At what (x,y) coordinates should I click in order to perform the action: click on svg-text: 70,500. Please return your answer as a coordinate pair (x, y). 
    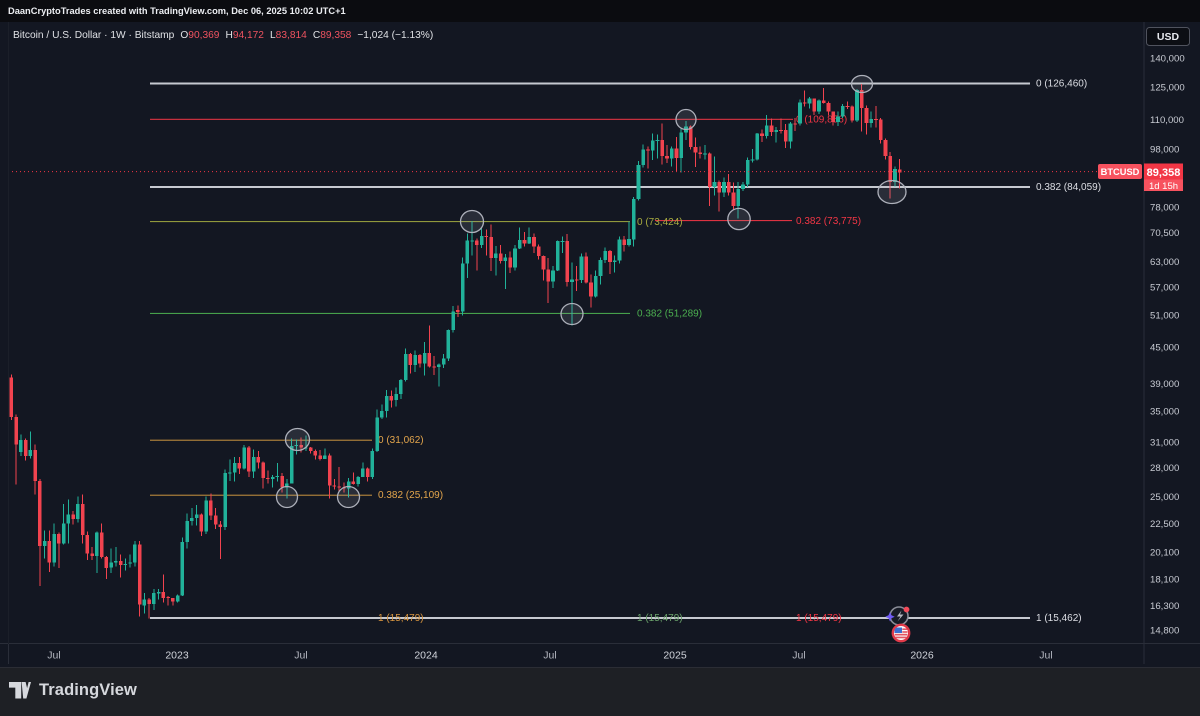
    Looking at the image, I should click on (1164, 233).